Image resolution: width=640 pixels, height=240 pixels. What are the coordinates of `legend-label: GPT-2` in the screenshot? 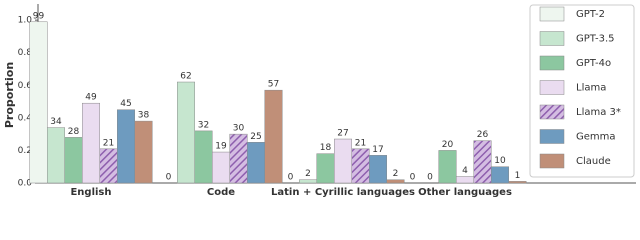 It's located at (590, 14).